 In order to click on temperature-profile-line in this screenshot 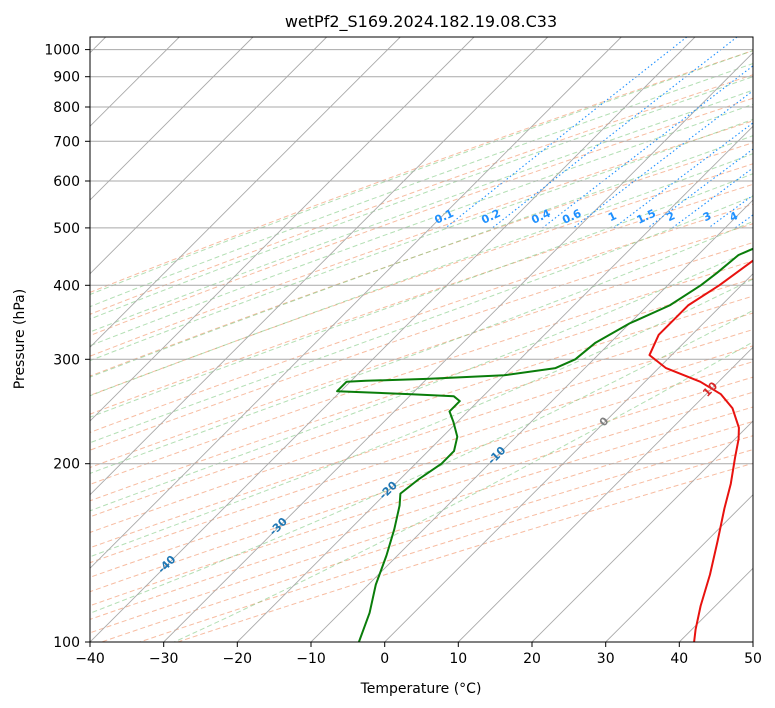, I will do `click(700, 450)`.